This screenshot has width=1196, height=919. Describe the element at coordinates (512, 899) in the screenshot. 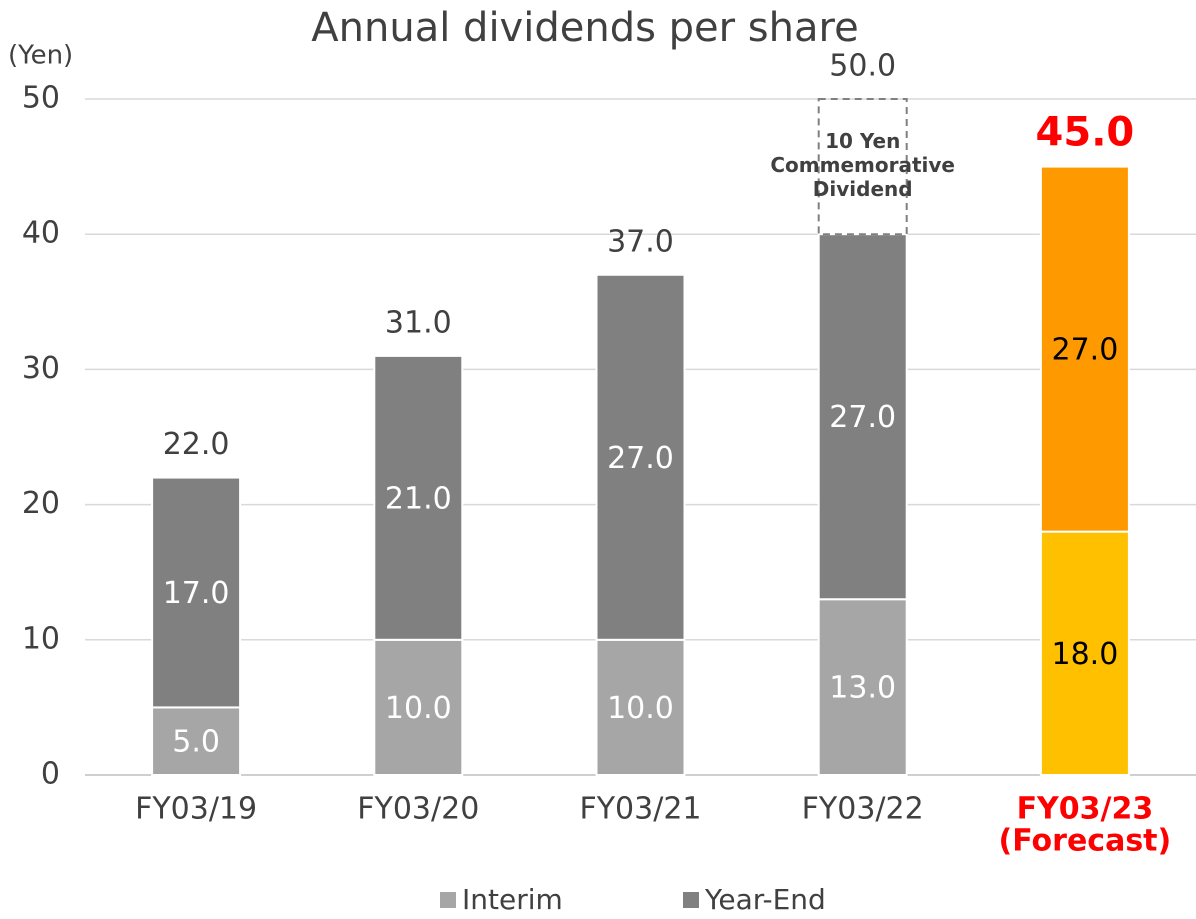

I see `legend-label: Interim` at that location.